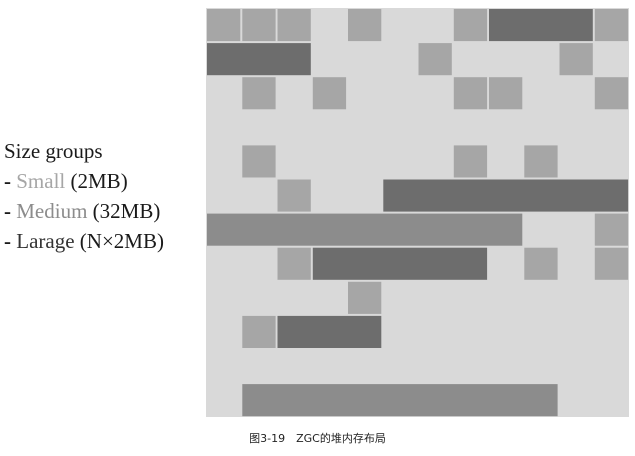  Describe the element at coordinates (99, 181) in the screenshot. I see `legend-small-size: (2MB)` at that location.